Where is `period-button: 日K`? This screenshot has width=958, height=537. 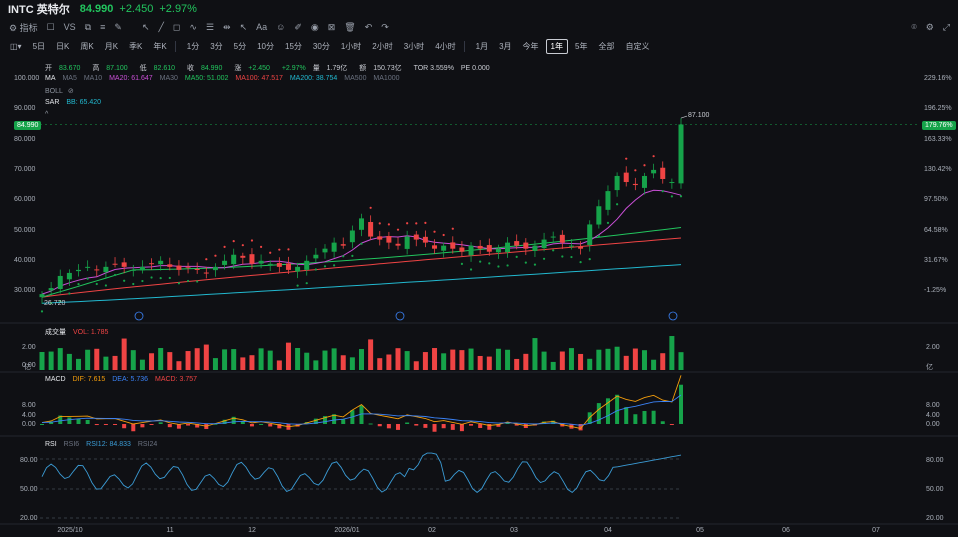
period-button: 日K is located at coordinates (63, 46).